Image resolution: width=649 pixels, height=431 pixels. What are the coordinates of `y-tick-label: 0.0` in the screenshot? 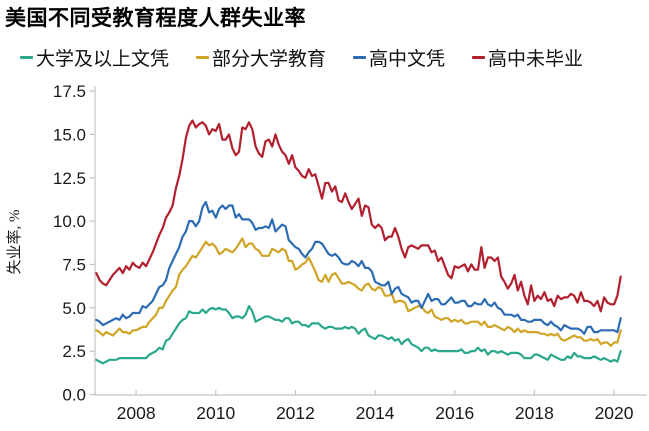 It's located at (74, 395).